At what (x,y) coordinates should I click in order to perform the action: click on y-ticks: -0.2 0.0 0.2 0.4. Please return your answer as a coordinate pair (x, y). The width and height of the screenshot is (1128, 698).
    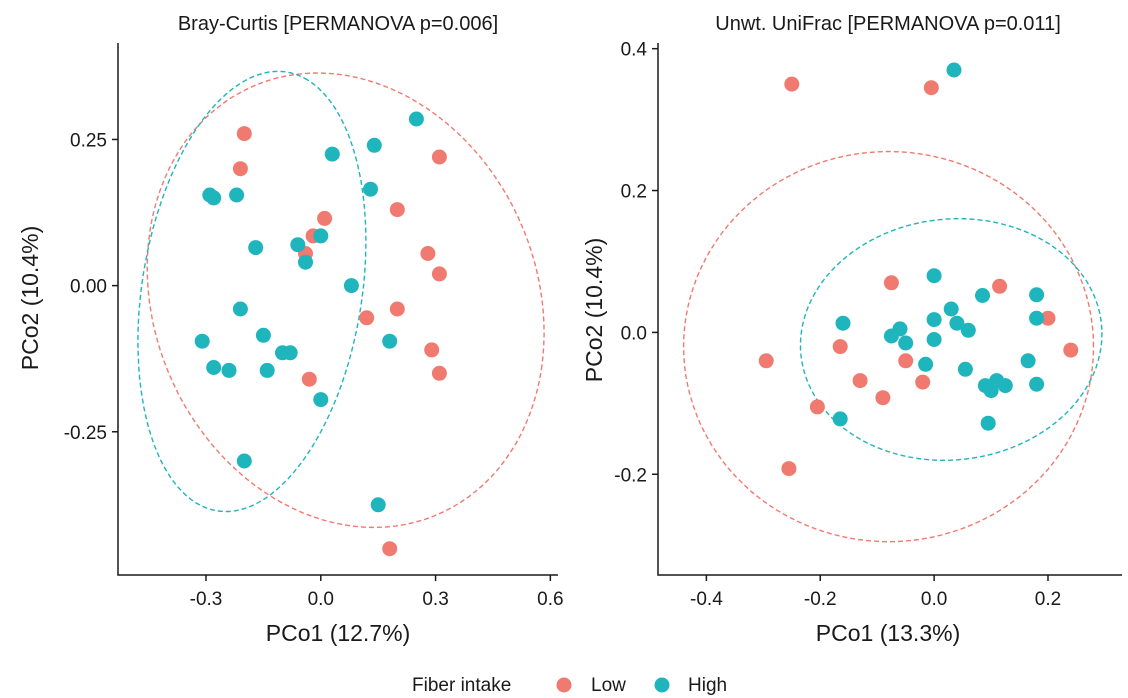
    Looking at the image, I should click on (636, 263).